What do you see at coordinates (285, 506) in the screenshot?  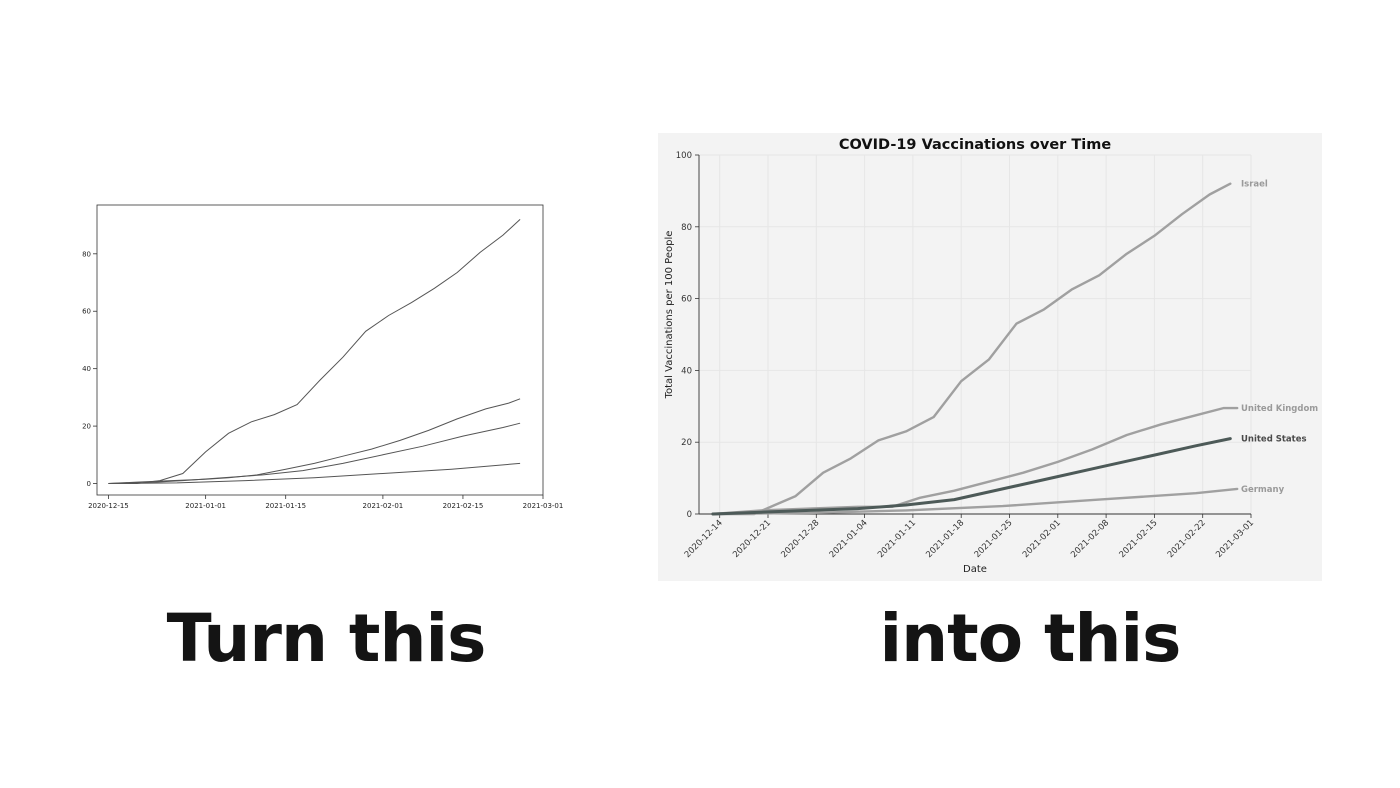 I see `before-x-tick-label: 2021-01-15` at bounding box center [285, 506].